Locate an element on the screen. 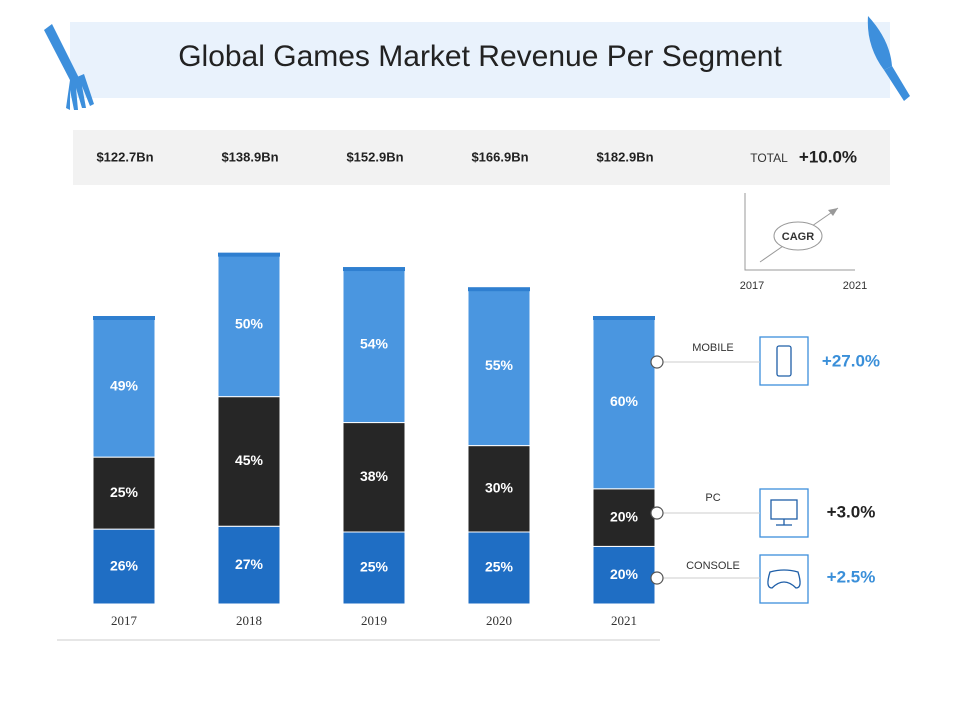 The width and height of the screenshot is (960, 720). cagr-ellipse is located at coordinates (798, 236).